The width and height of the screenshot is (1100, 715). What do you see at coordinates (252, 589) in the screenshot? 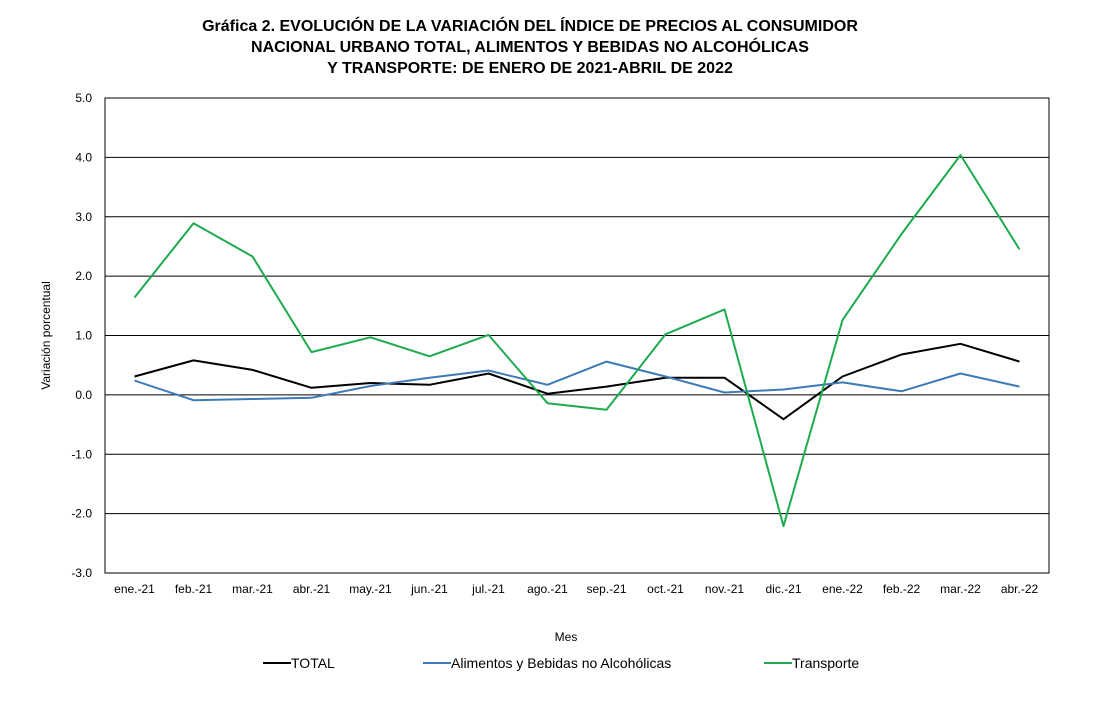
I see `x-tick-label: mar.-21` at bounding box center [252, 589].